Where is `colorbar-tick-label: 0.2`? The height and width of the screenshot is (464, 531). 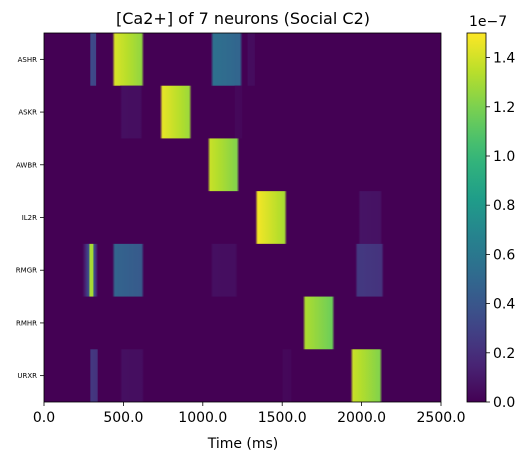 colorbar-tick-label: 0.2 is located at coordinates (504, 354).